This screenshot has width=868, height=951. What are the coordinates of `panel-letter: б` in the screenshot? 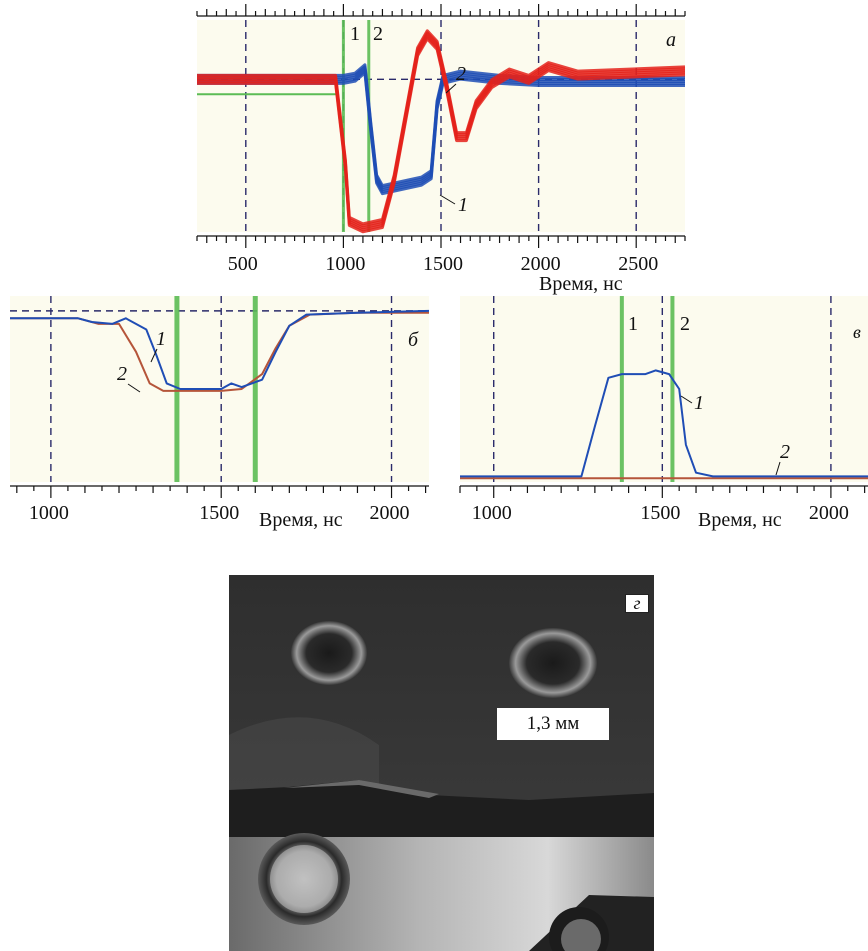 It's located at (413, 340).